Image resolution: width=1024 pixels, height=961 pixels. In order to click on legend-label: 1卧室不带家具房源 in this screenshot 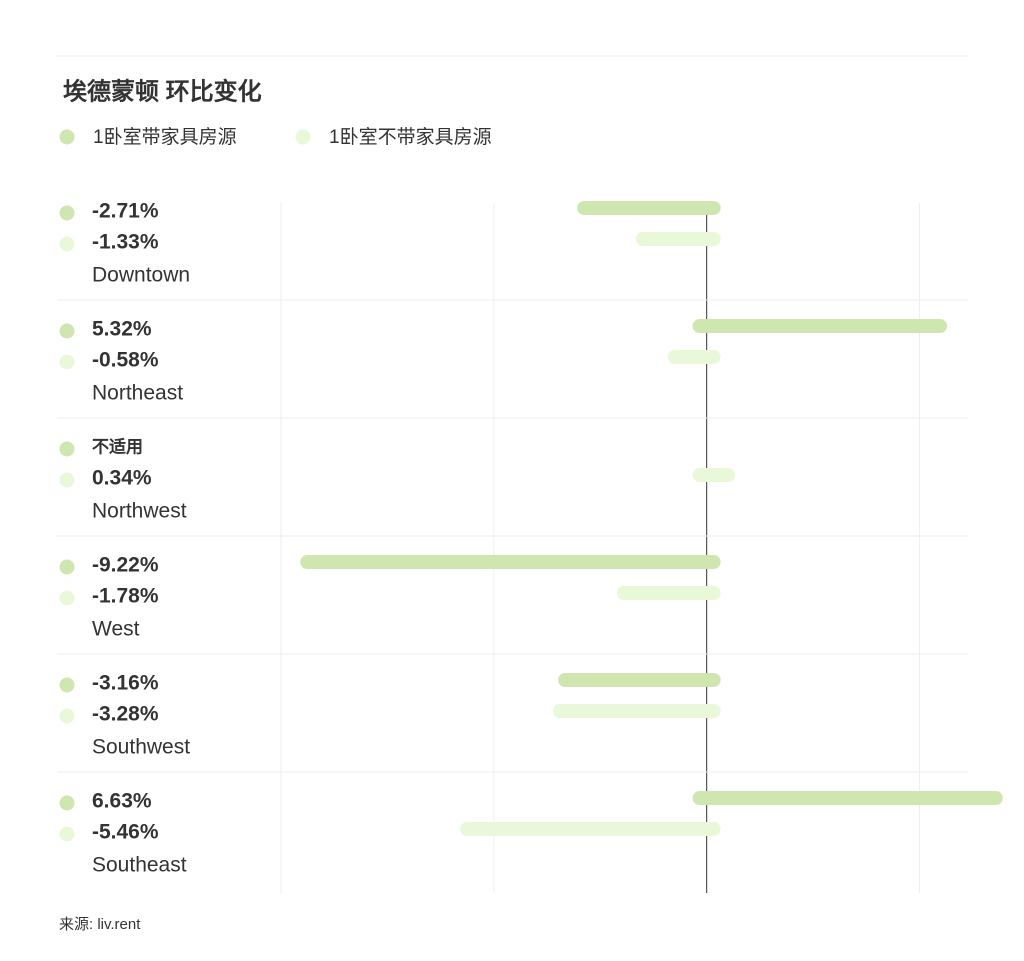, I will do `click(410, 137)`.